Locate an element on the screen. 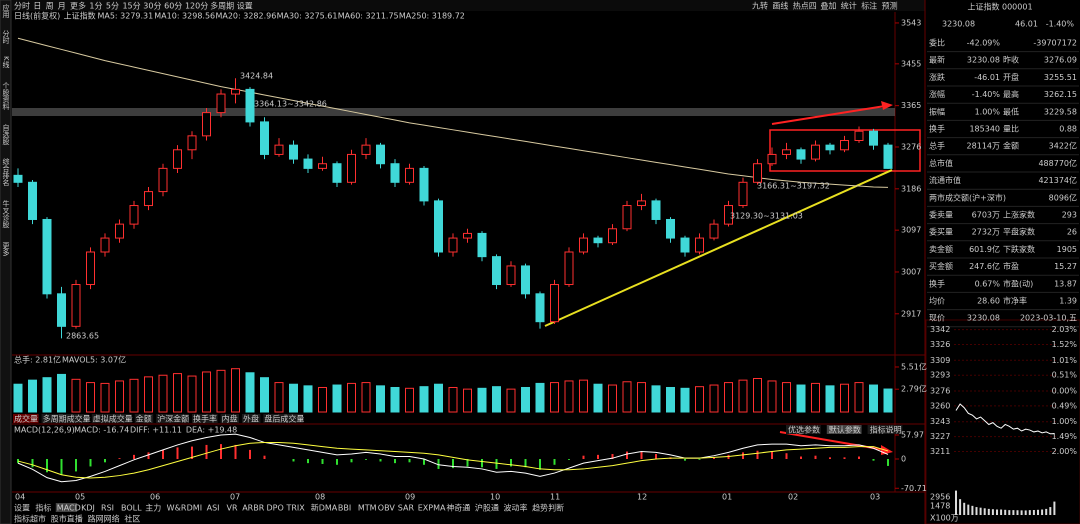 The height and width of the screenshot is (524, 1080). macd-button: 指标说明 is located at coordinates (886, 430).